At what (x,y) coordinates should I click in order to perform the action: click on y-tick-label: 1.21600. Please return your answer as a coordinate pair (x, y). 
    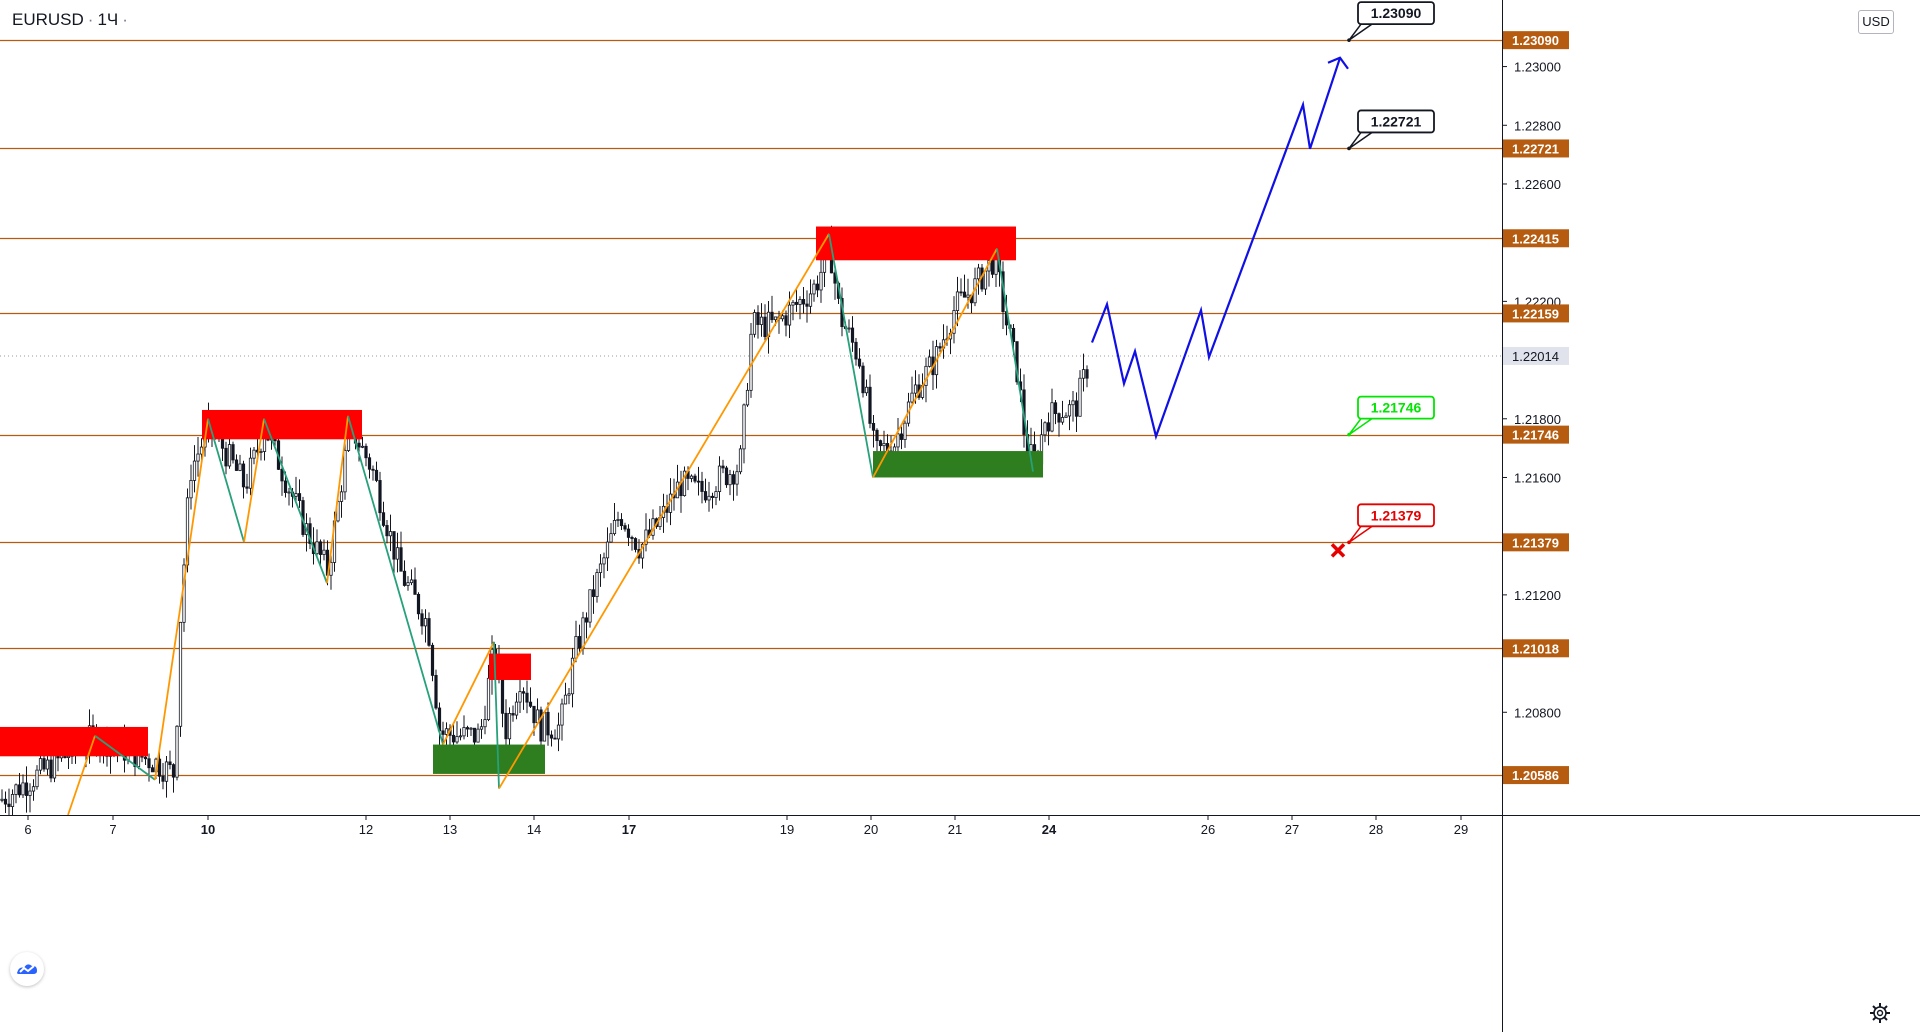
    Looking at the image, I should click on (1537, 477).